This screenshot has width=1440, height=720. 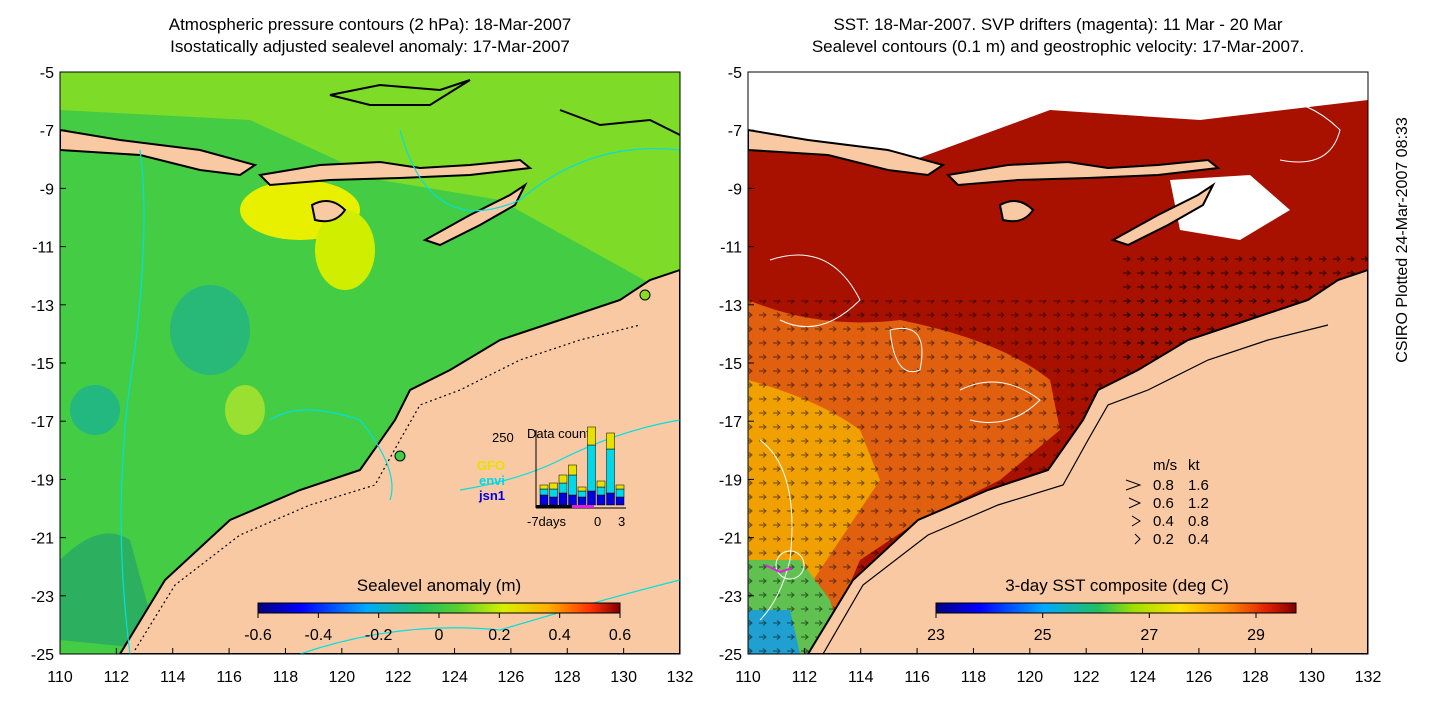 What do you see at coordinates (1016, 211) in the screenshot?
I see `sumba-land` at bounding box center [1016, 211].